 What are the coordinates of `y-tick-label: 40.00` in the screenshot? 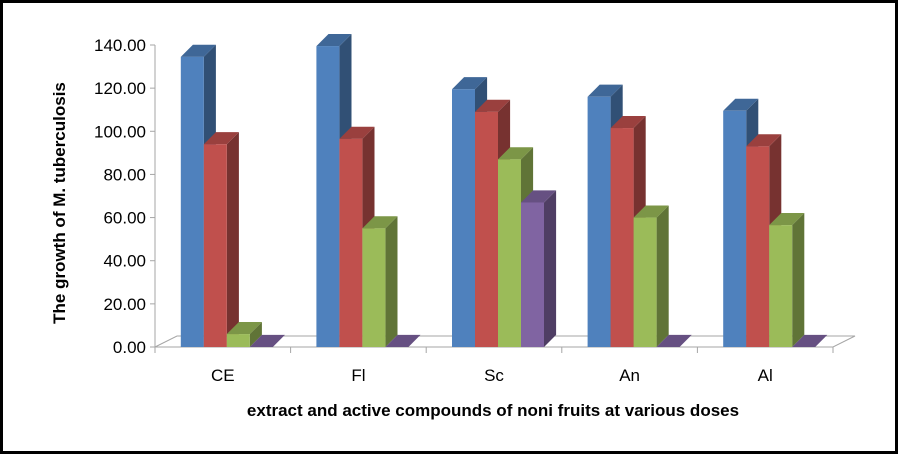 It's located at (124, 261).